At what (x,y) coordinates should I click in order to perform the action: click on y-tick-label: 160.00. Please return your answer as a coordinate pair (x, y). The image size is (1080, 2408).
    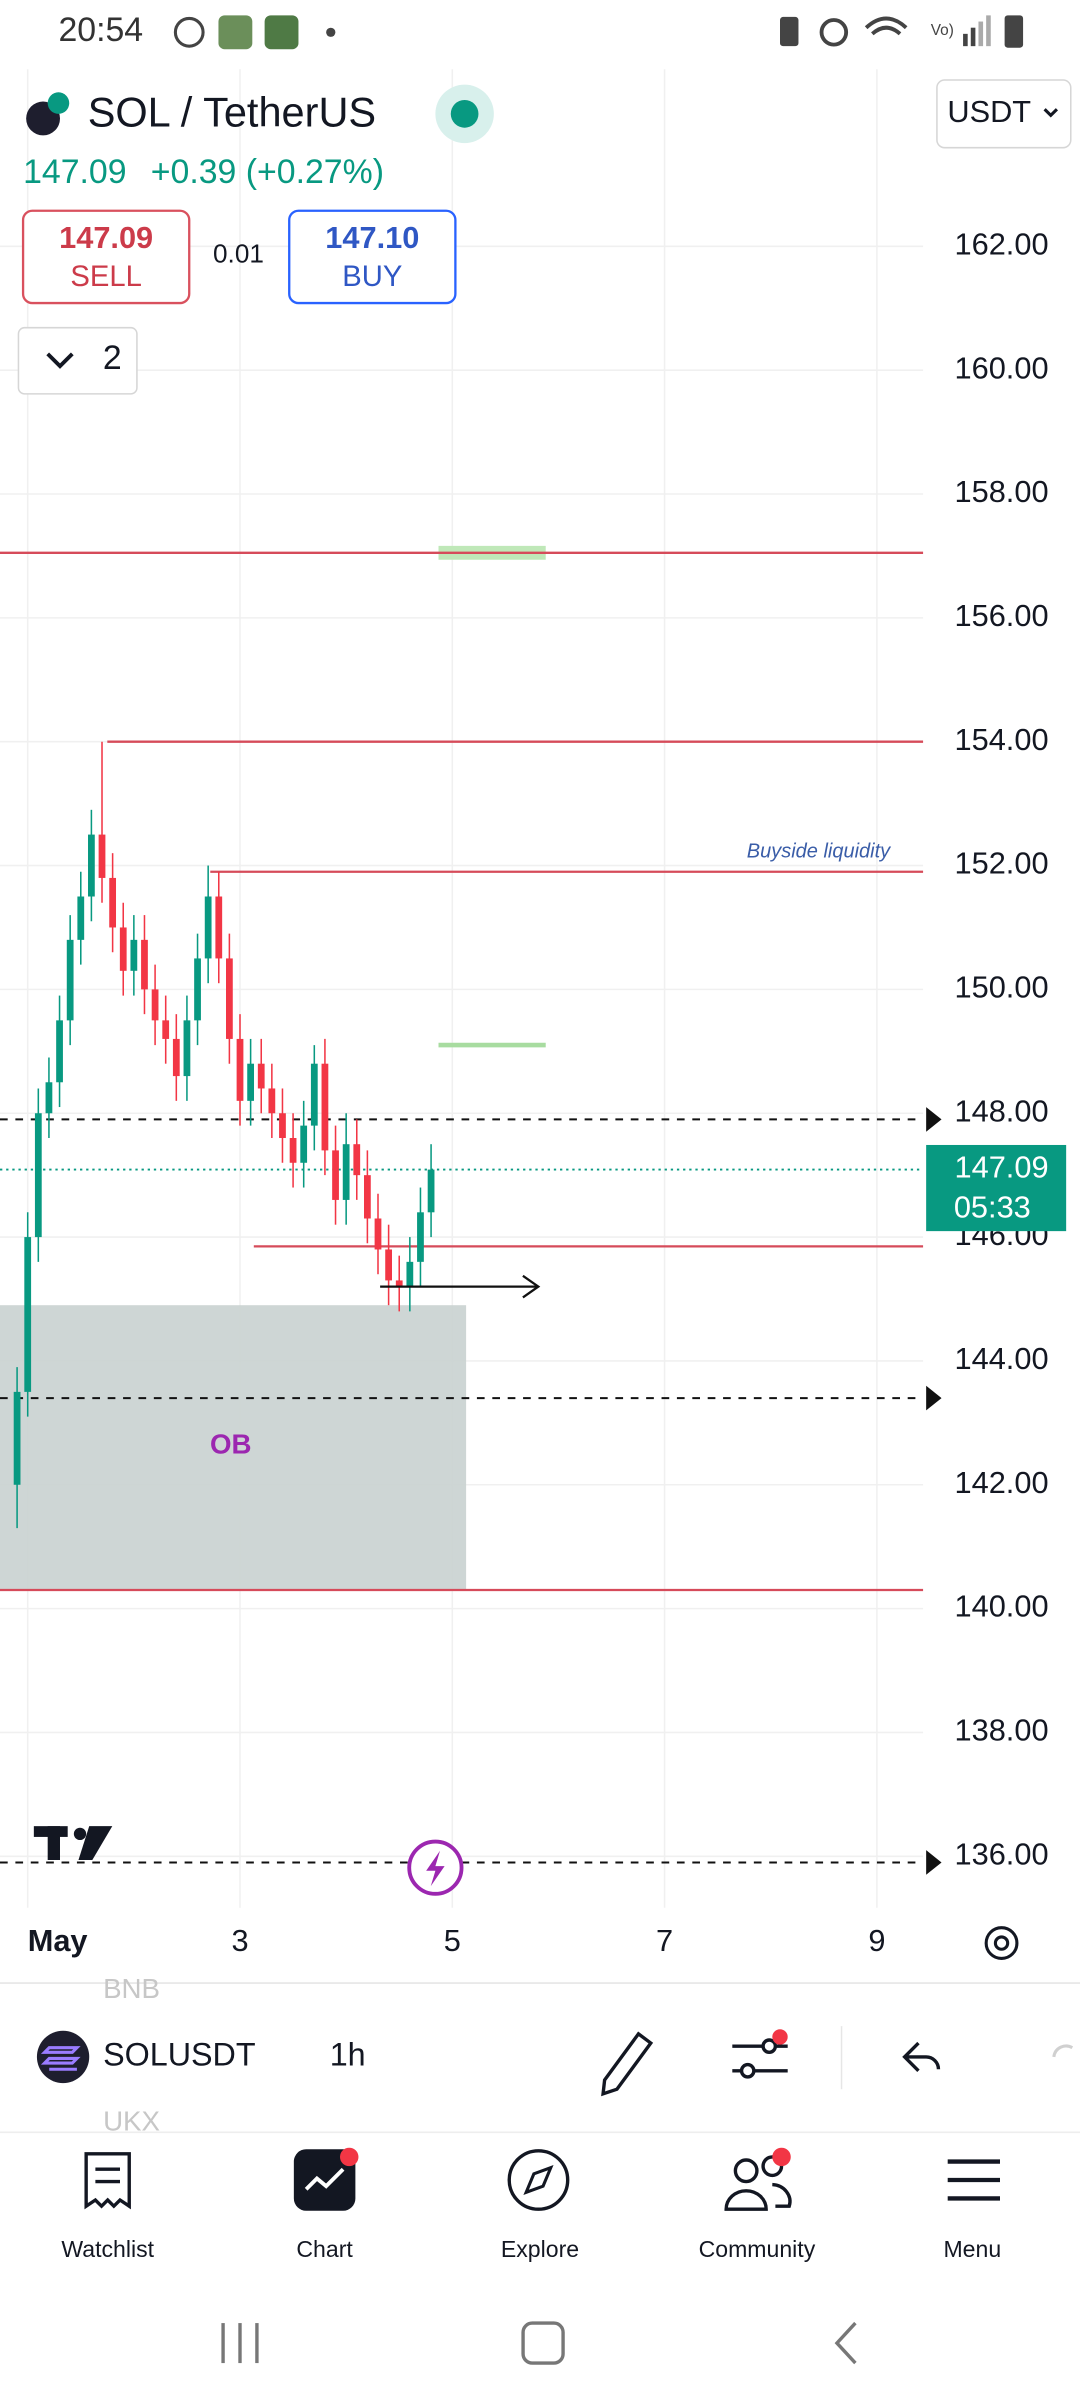
    Looking at the image, I should click on (1002, 367).